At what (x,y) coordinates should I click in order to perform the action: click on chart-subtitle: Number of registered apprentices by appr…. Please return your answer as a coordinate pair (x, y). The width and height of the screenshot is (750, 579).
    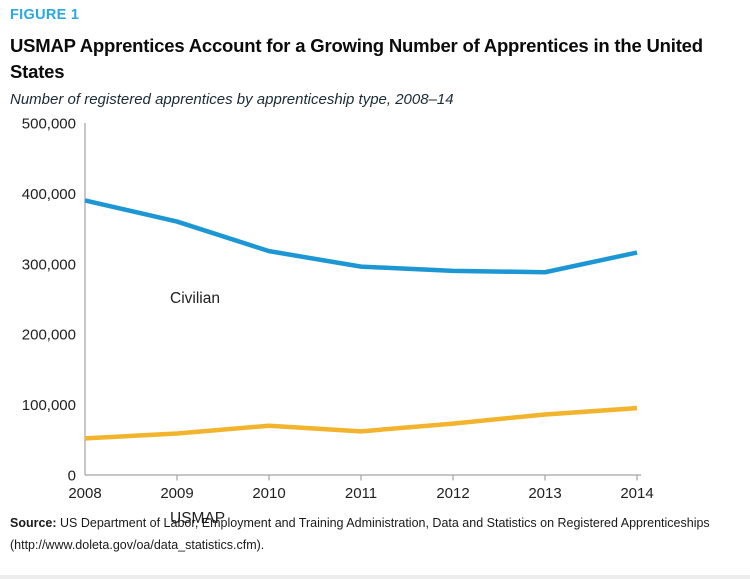
    Looking at the image, I should click on (232, 99).